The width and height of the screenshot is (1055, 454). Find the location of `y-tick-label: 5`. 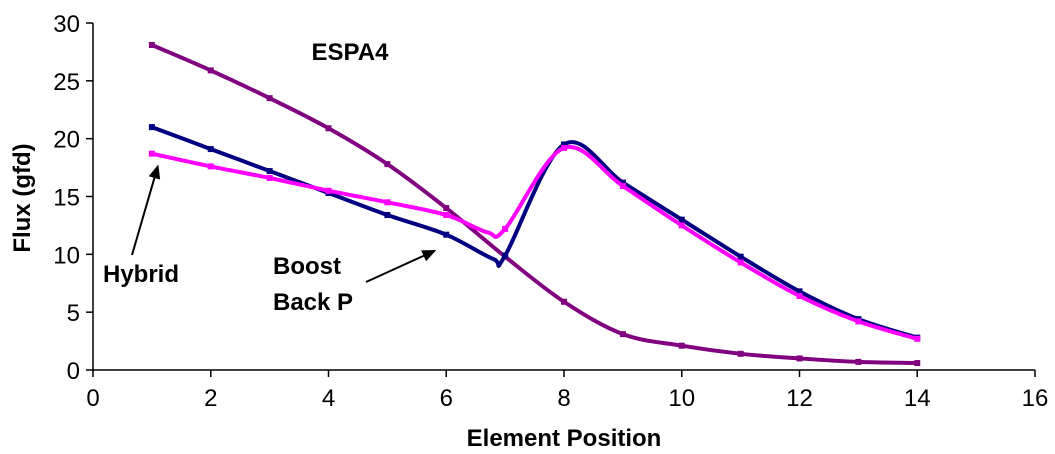

y-tick-label: 5 is located at coordinates (73, 313).